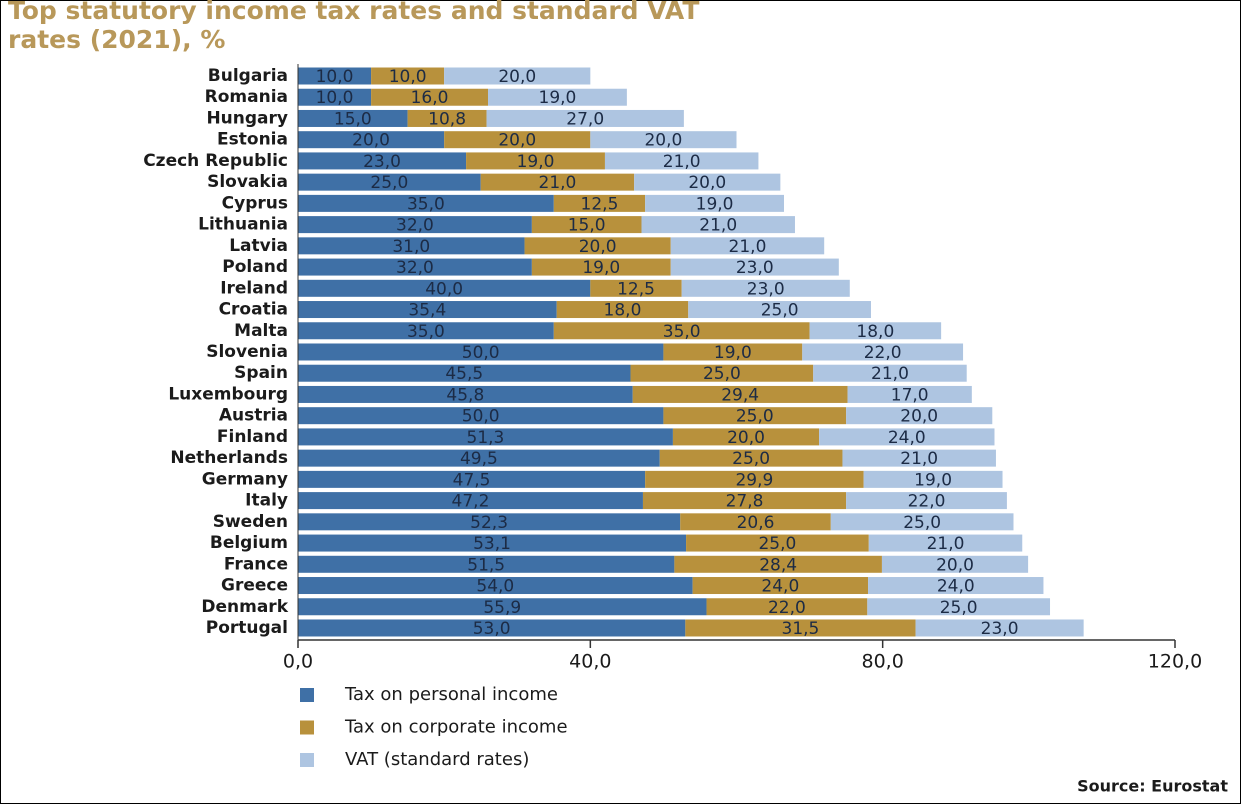  What do you see at coordinates (255, 267) in the screenshot?
I see `category-label: Poland` at bounding box center [255, 267].